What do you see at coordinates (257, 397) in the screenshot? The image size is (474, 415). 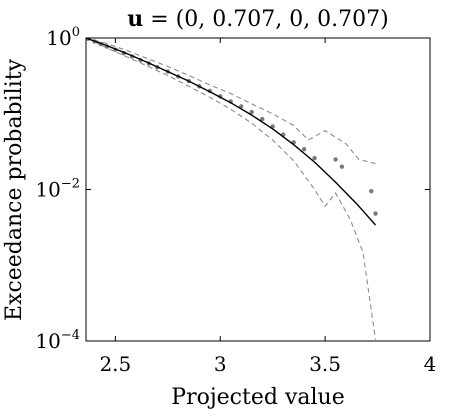 I see `x-axis-label: Projected value` at bounding box center [257, 397].